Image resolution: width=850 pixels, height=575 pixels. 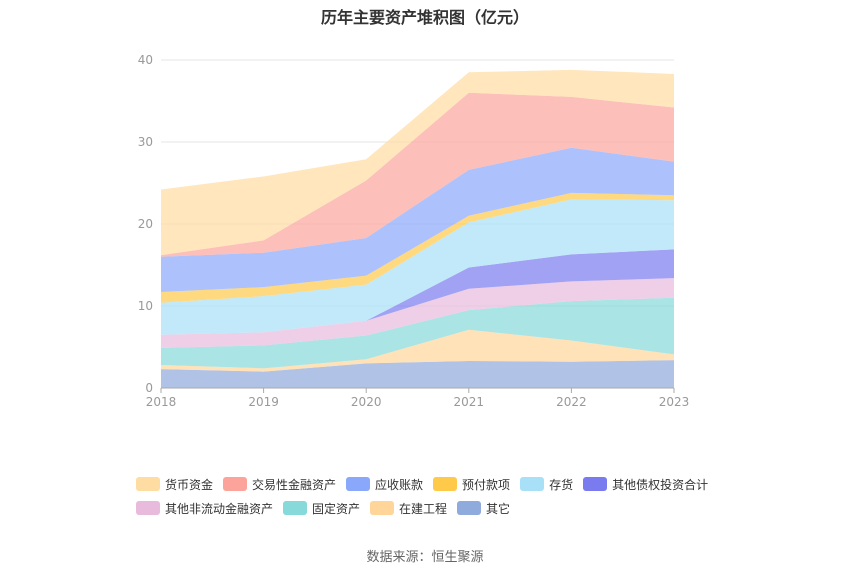 What do you see at coordinates (219, 508) in the screenshot?
I see `legend-label: 其他非流动金融资产` at bounding box center [219, 508].